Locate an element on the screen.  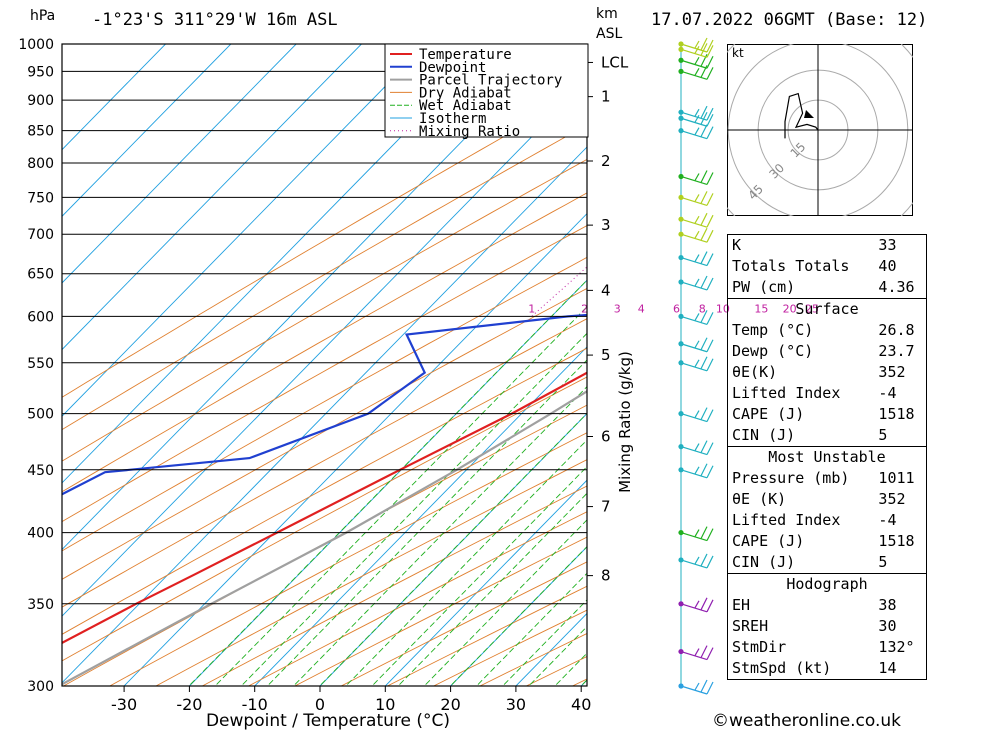
pressure-tick-label: 950 is located at coordinates (40, 72).